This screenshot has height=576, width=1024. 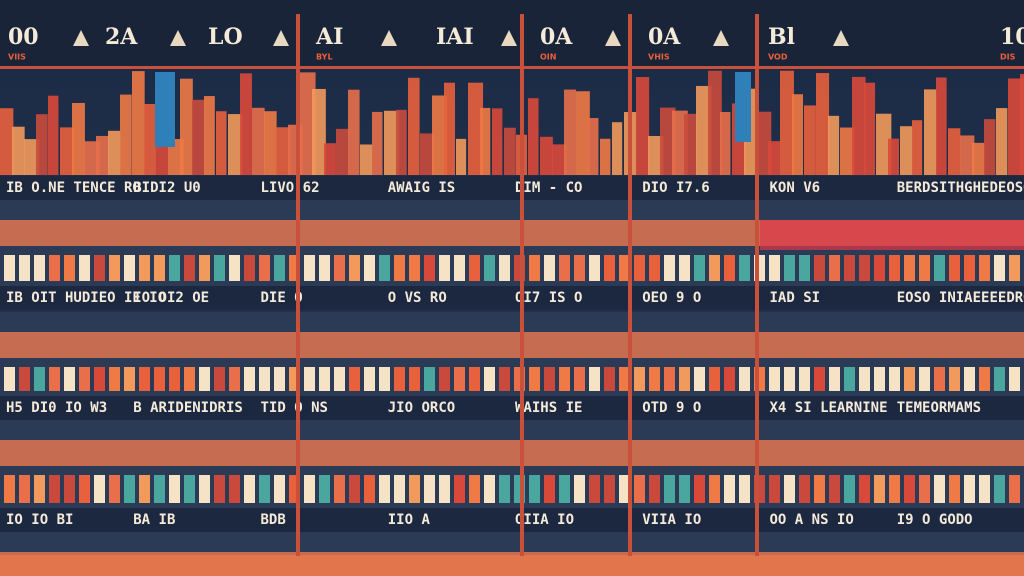 I want to click on band-text: OIIA IO, so click(x=544, y=520).